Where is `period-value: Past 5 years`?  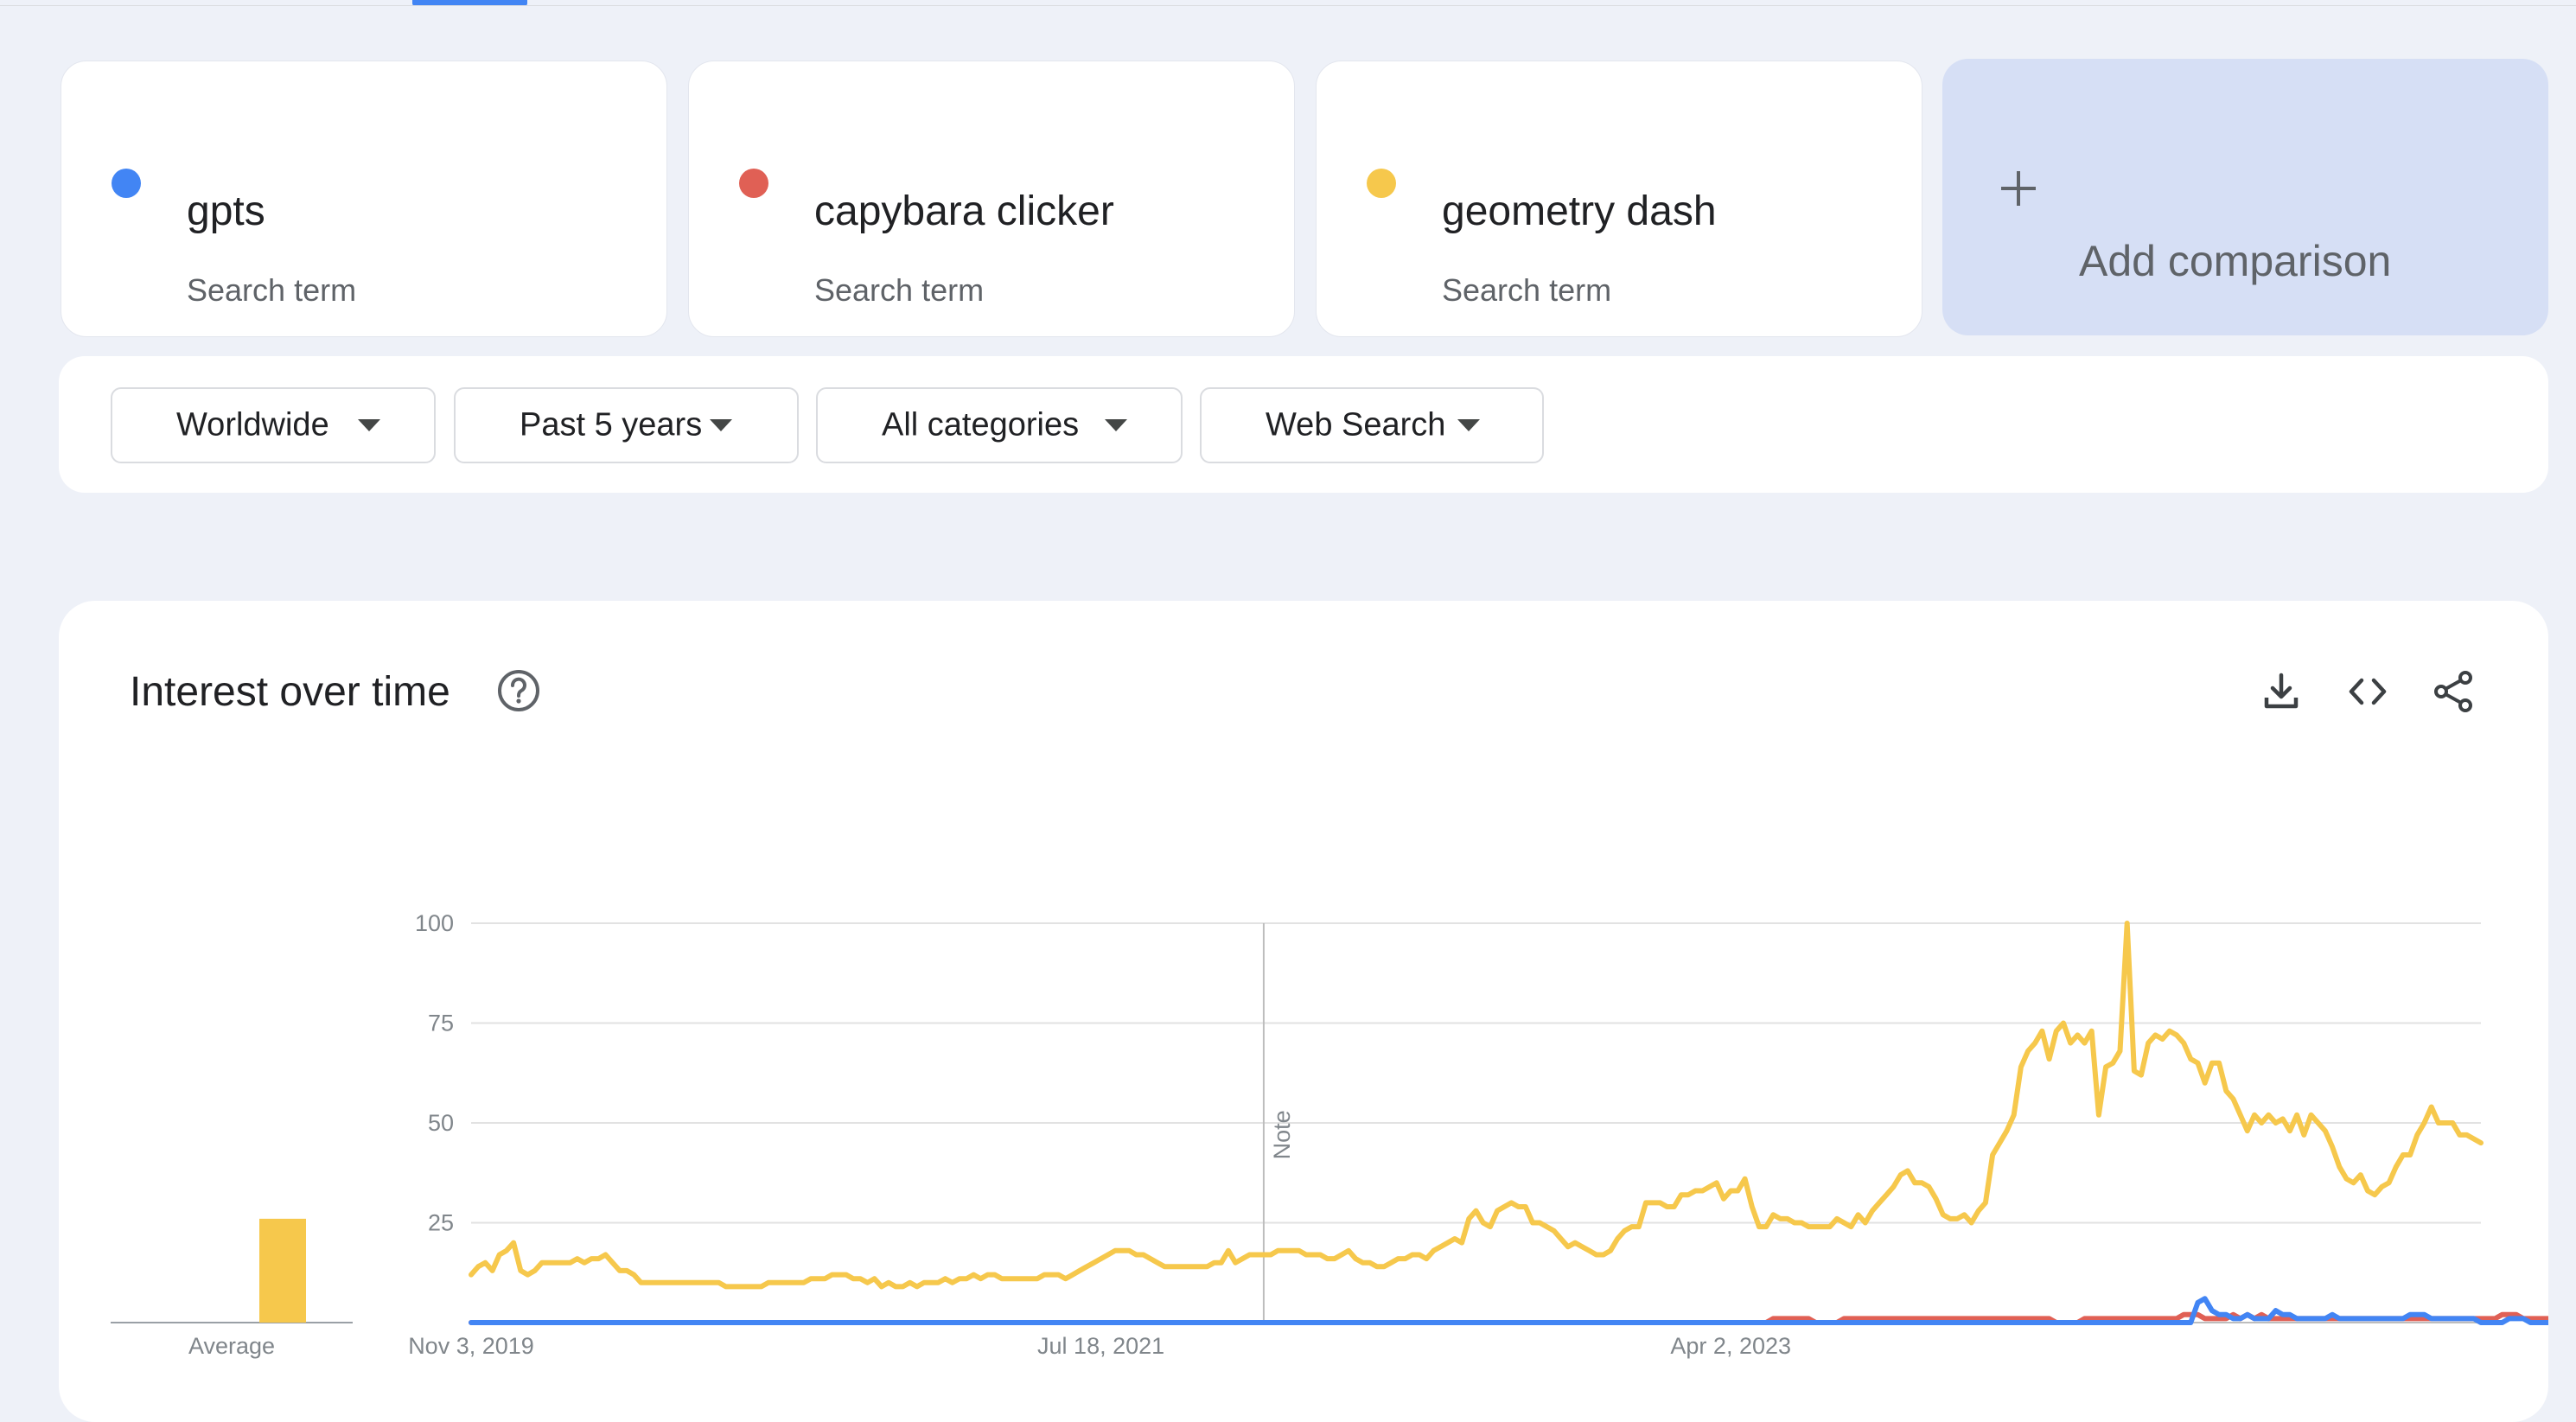 period-value: Past 5 years is located at coordinates (611, 424).